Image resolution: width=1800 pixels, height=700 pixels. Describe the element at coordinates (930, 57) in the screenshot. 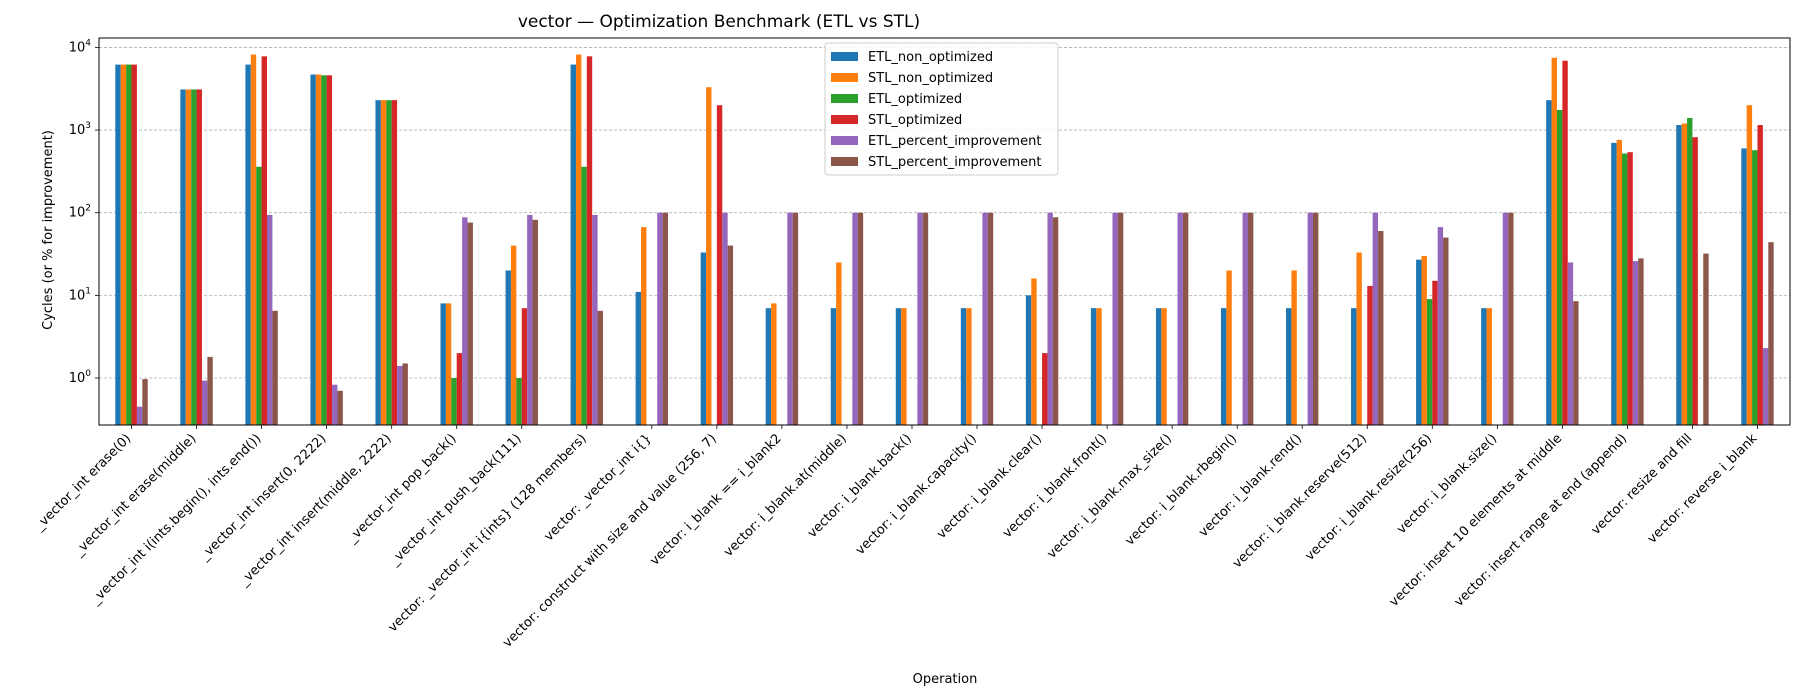

I see `legend-entry: ETL_non_optimized` at that location.